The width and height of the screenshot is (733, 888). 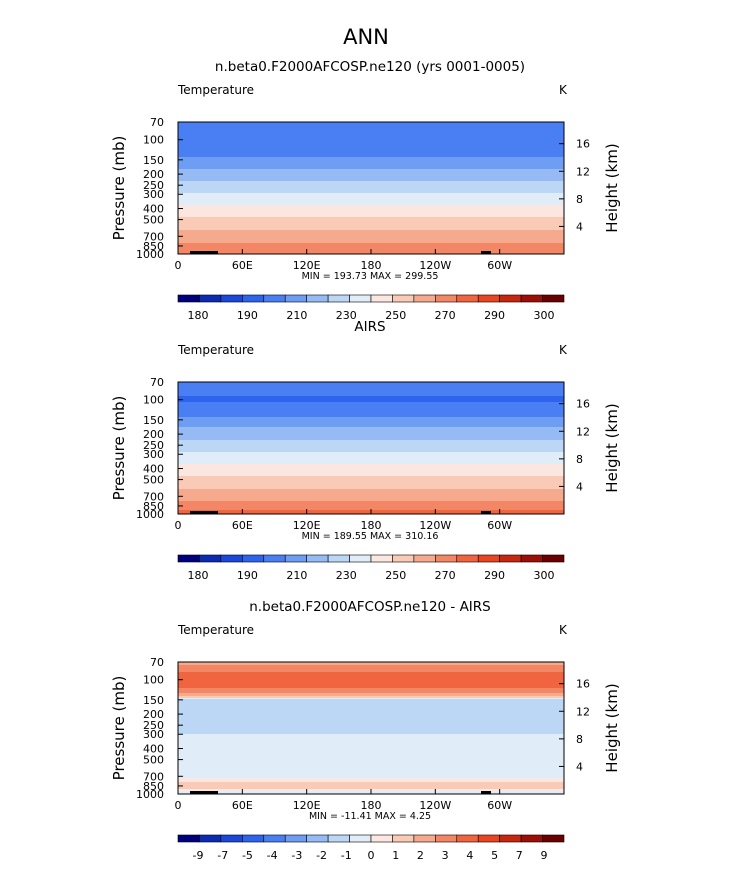 I want to click on colorbar-label: 7, so click(x=519, y=855).